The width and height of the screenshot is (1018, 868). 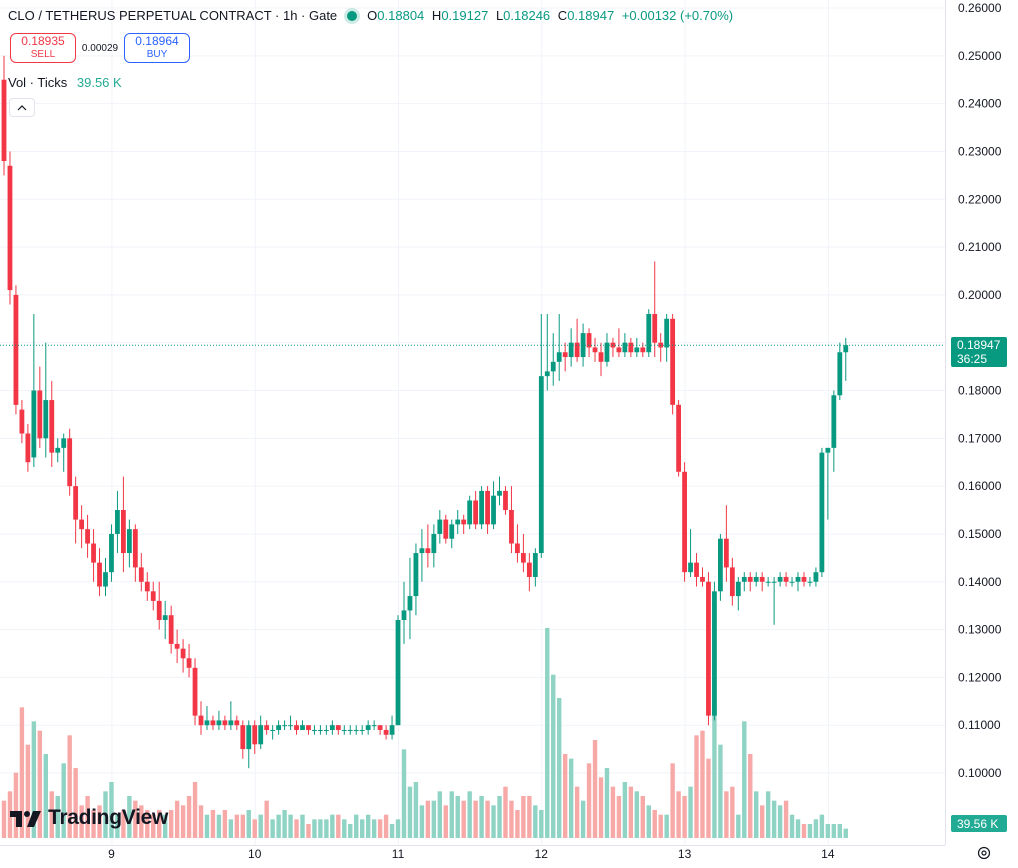 What do you see at coordinates (157, 48) in the screenshot?
I see `buy-button: 0.18964 BUY` at bounding box center [157, 48].